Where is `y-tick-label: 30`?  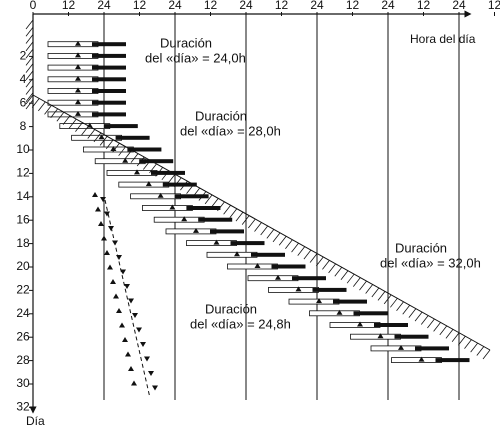 y-tick-label: 30 is located at coordinates (23, 383).